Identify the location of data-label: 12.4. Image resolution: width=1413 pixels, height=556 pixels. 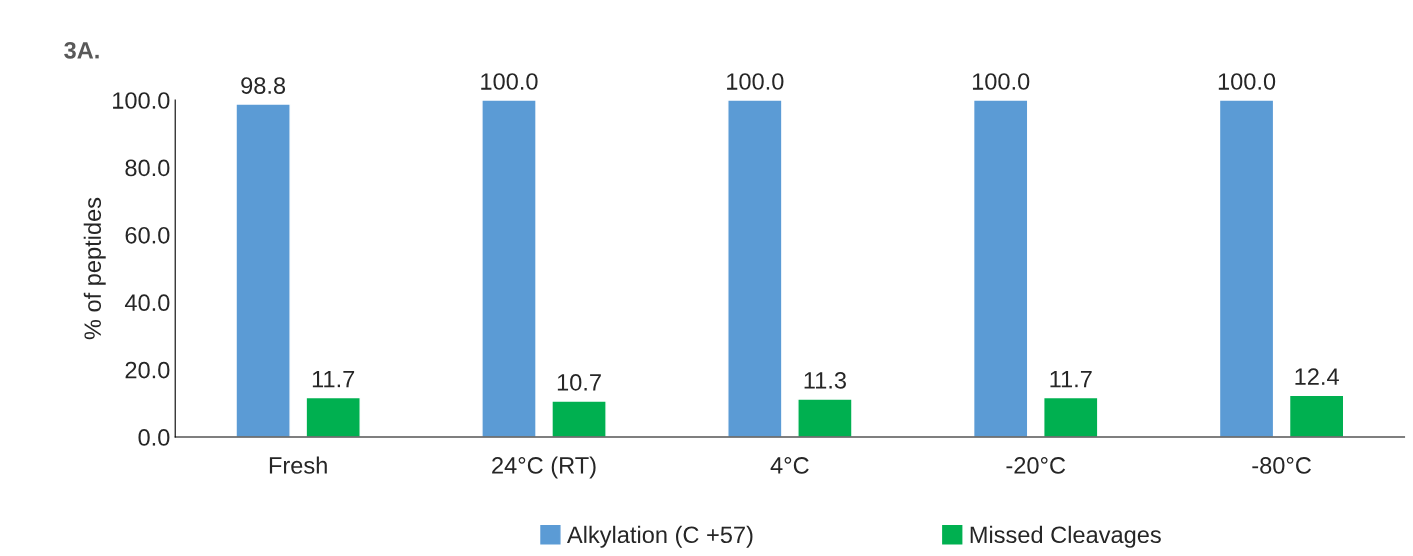
(1317, 376).